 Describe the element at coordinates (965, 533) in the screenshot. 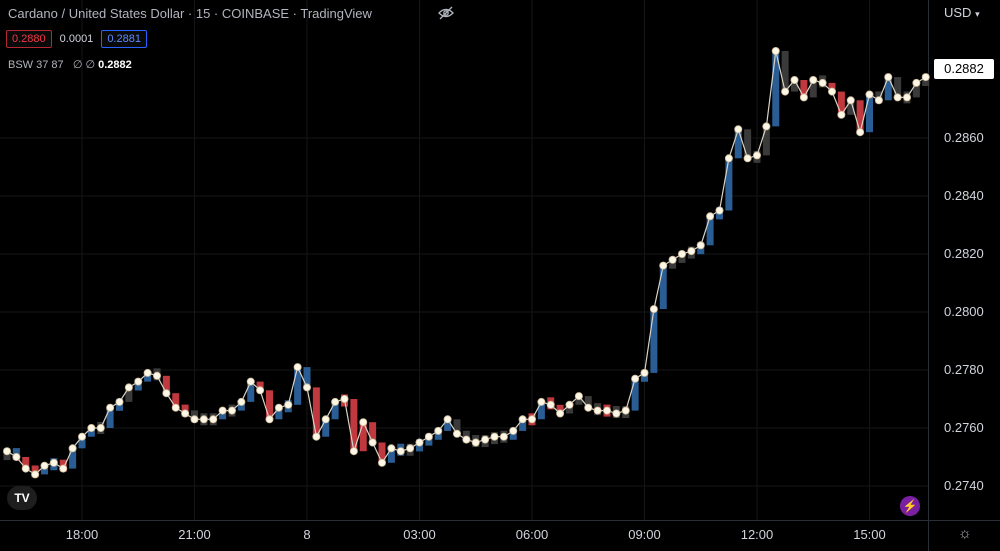

I see `settings-icon: ☼` at that location.